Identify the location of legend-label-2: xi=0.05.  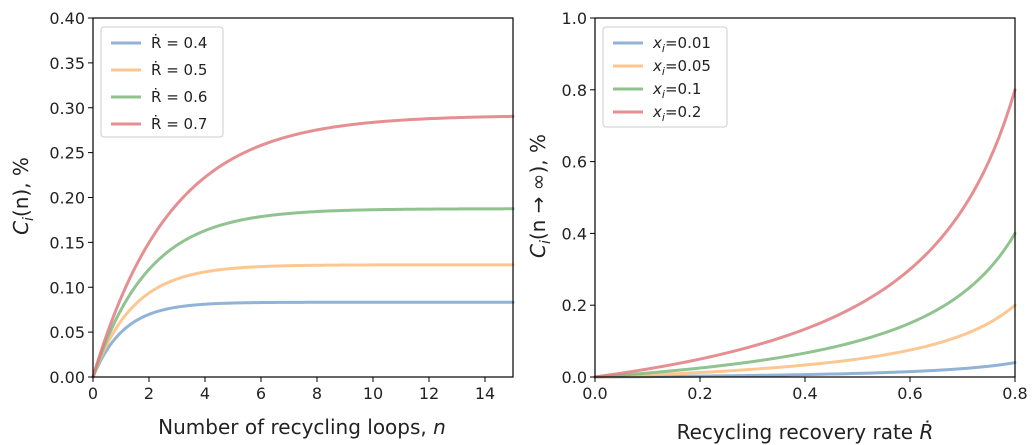
(681, 67).